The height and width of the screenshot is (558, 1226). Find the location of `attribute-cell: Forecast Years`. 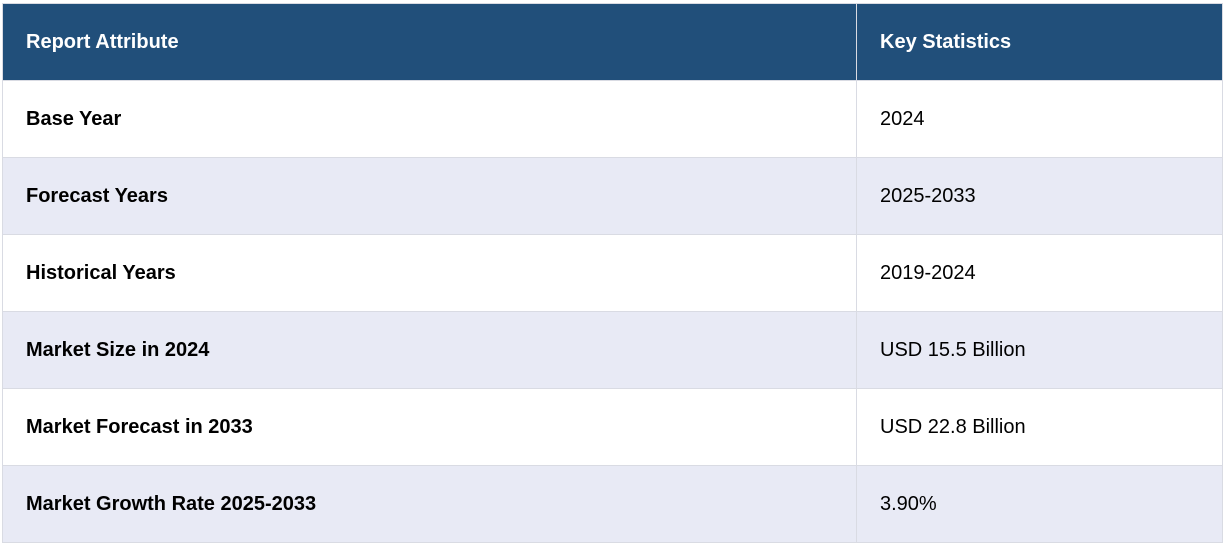

attribute-cell: Forecast Years is located at coordinates (429, 196).